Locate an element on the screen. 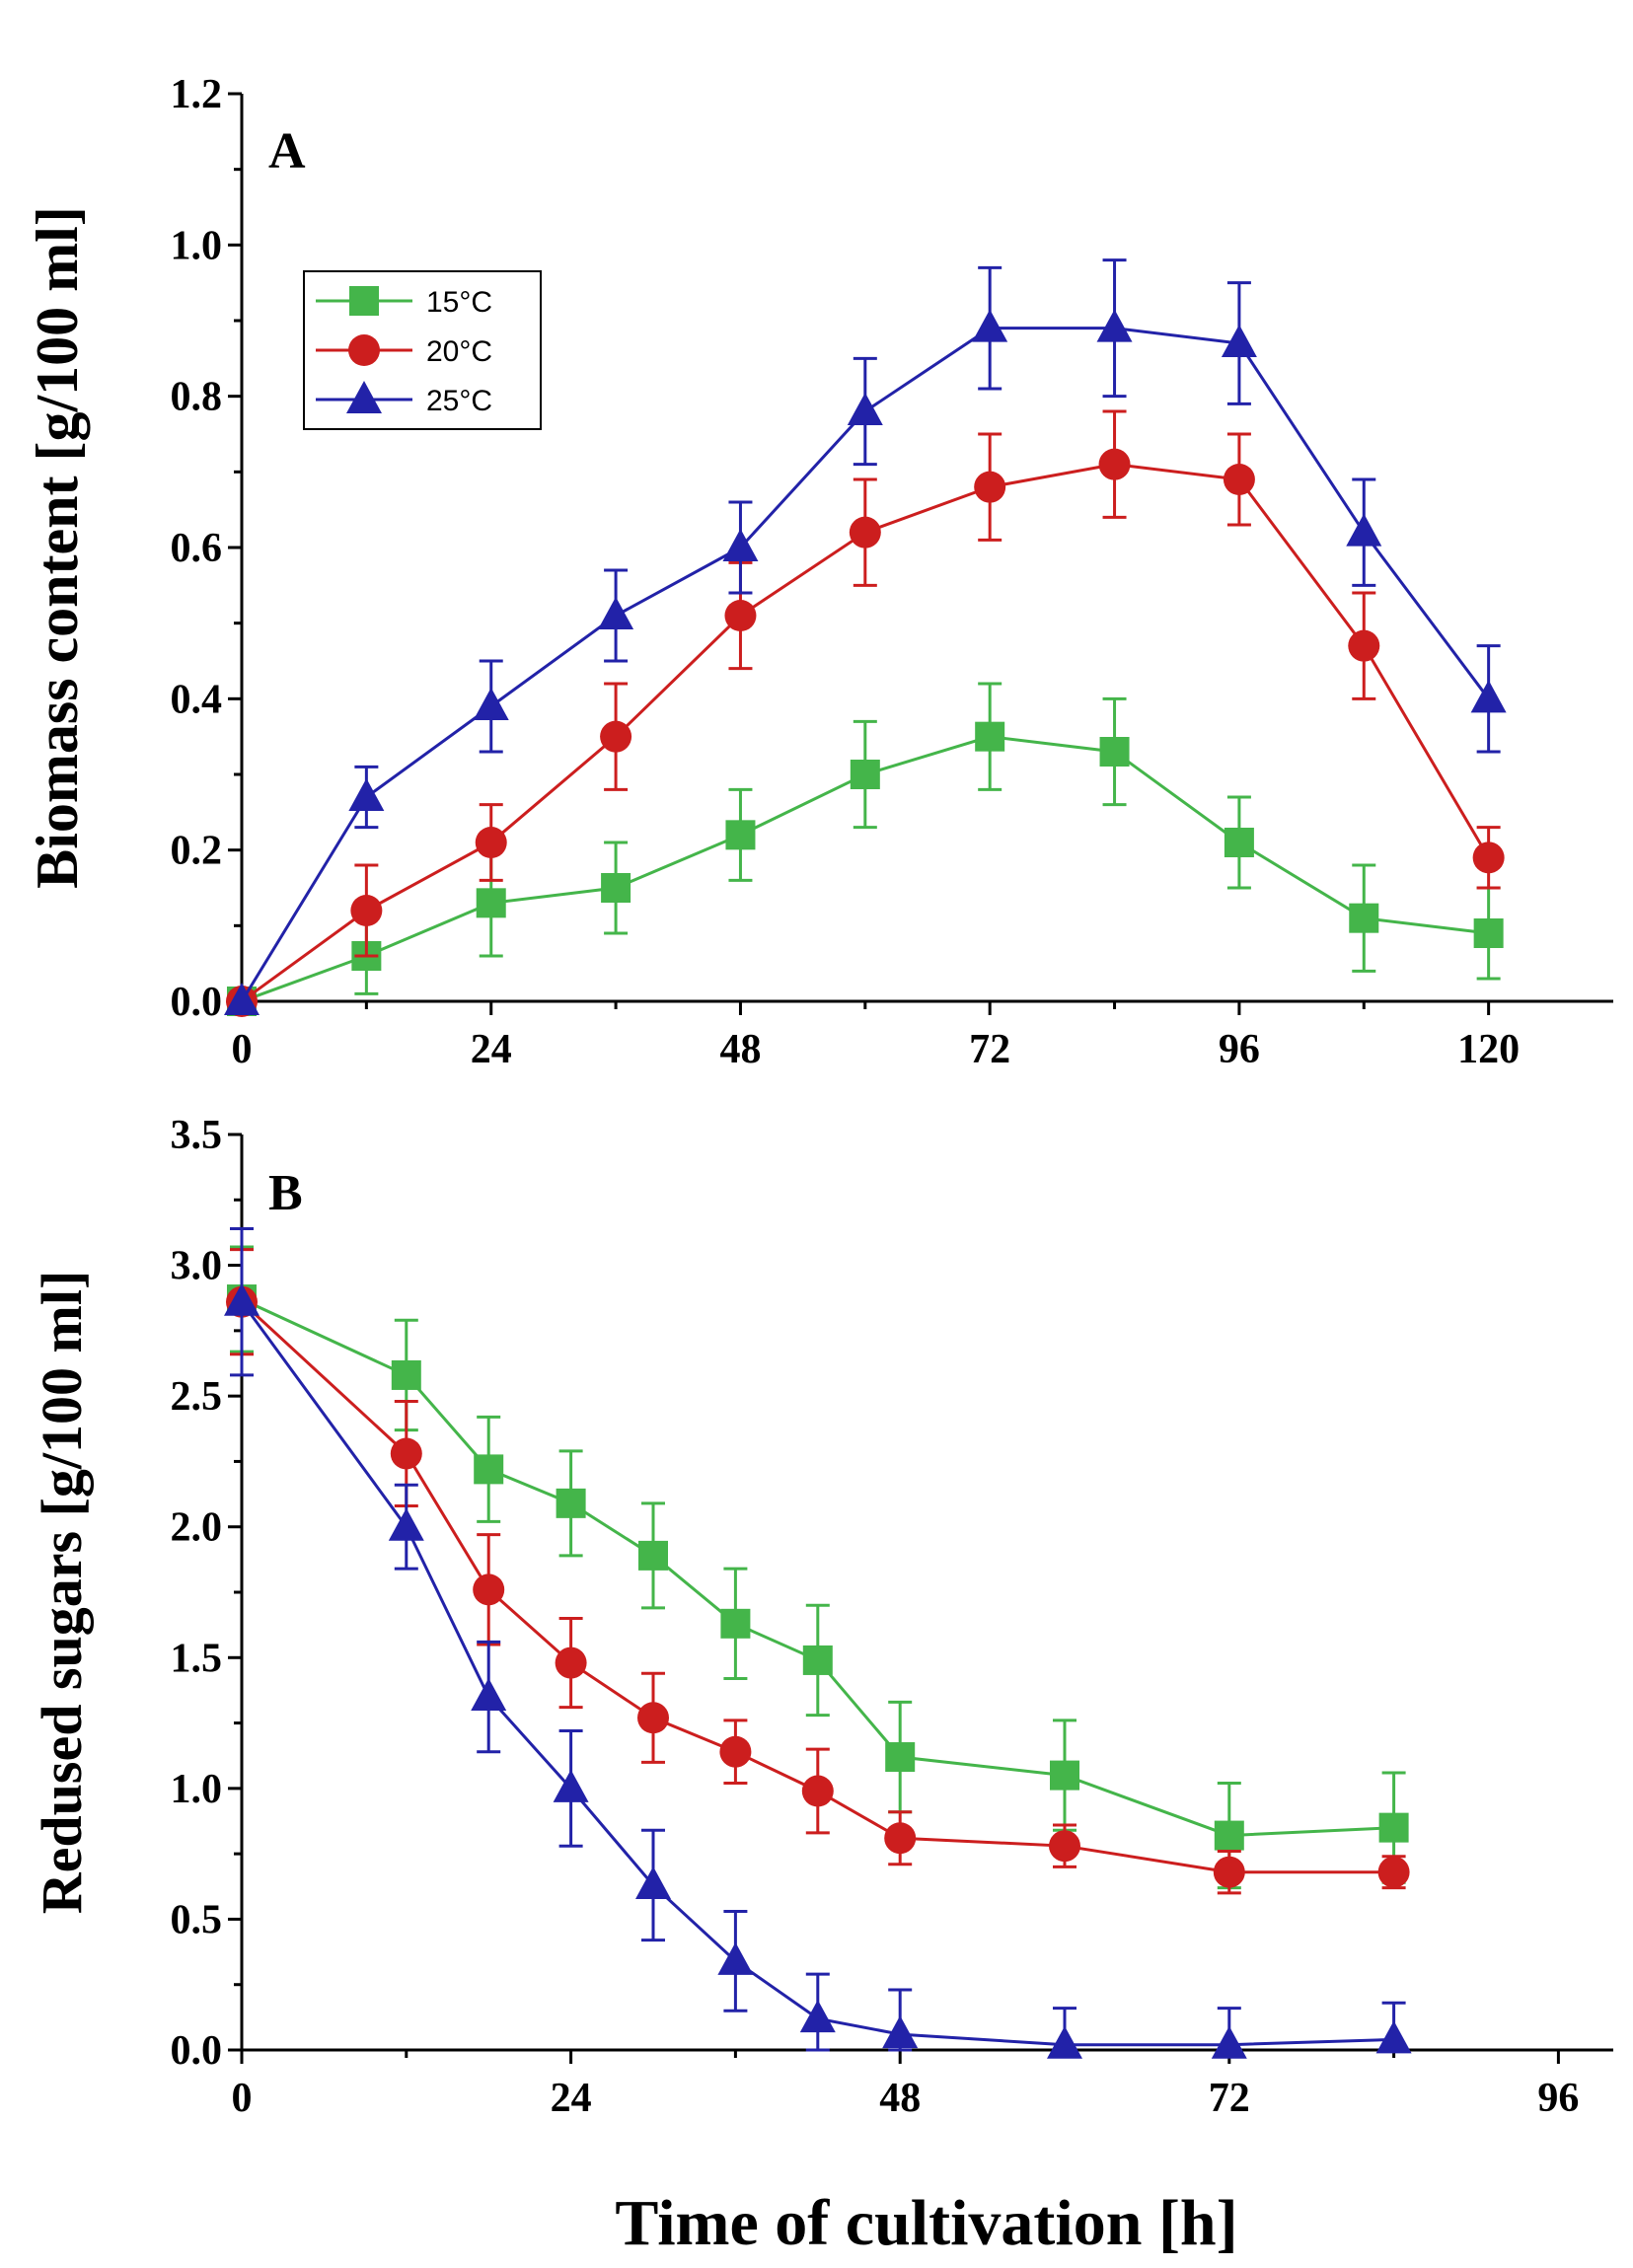 The width and height of the screenshot is (1633, 2268). y-tick-label: 3.5 is located at coordinates (197, 1135).